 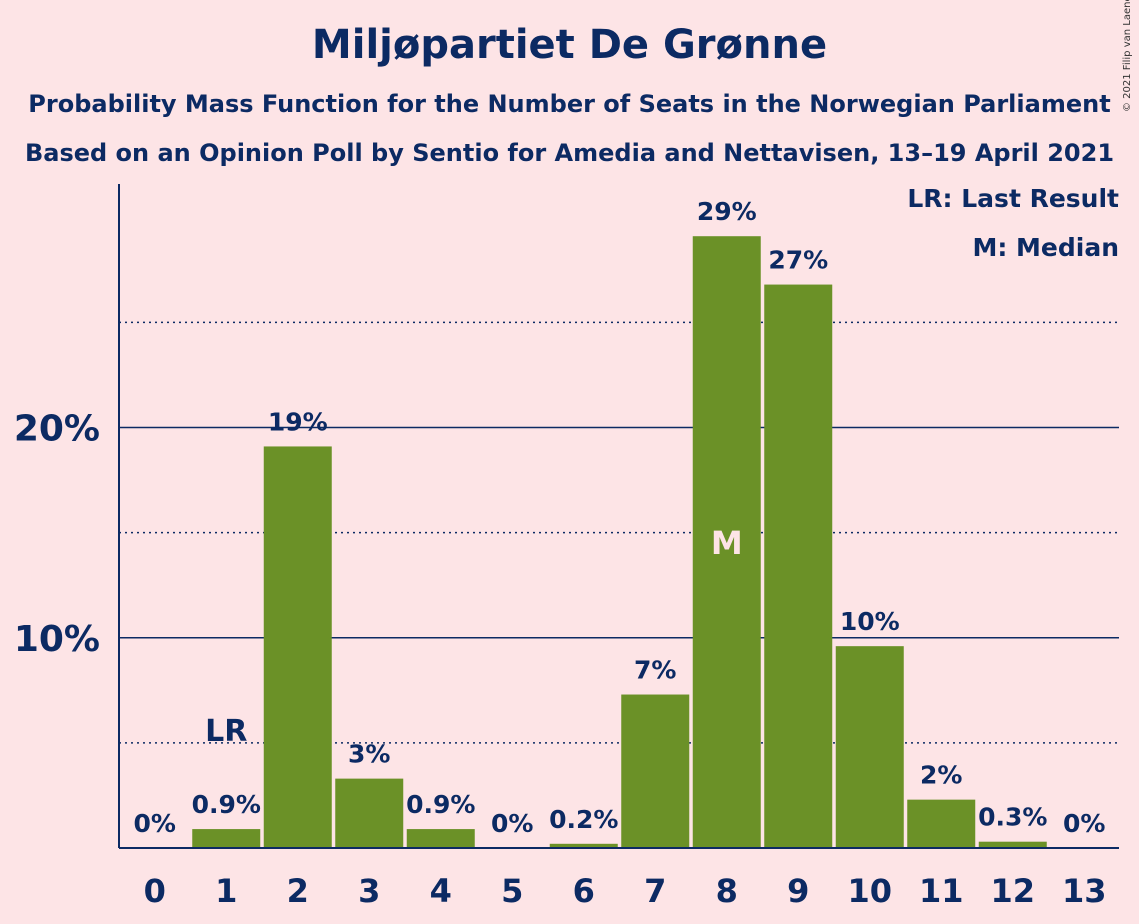 What do you see at coordinates (1012, 817) in the screenshot?
I see `bar-value-label: 0.3%` at bounding box center [1012, 817].